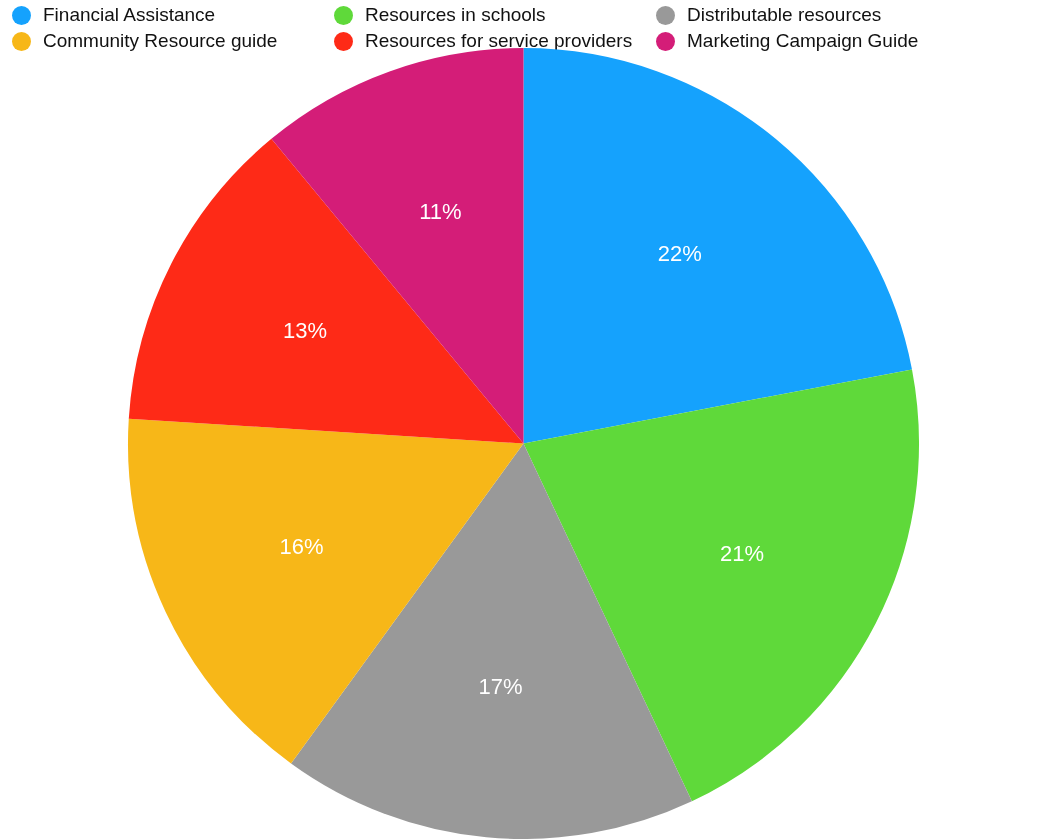 The image size is (1047, 839). I want to click on data-label: 16%, so click(301, 546).